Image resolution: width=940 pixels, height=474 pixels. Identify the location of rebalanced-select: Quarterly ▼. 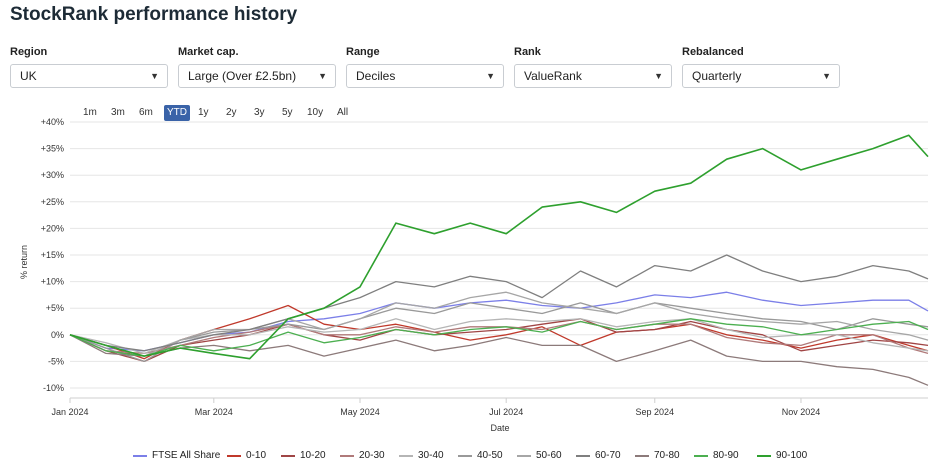
(761, 76).